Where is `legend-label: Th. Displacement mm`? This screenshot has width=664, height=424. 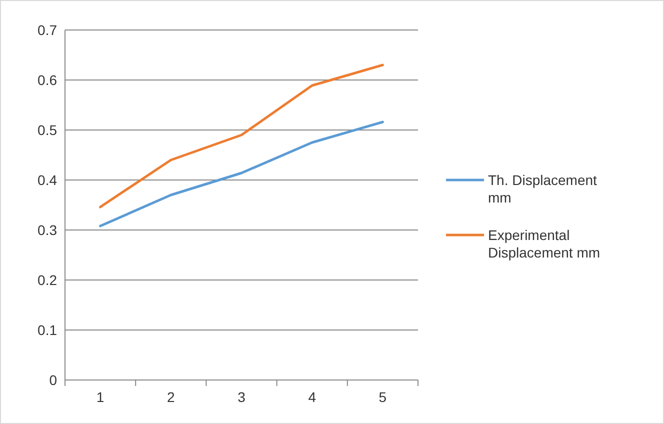 legend-label: Th. Displacement mm is located at coordinates (543, 189).